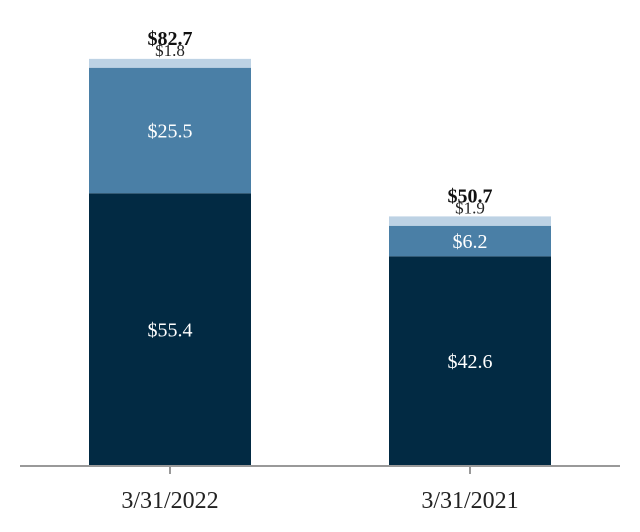 Image resolution: width=640 pixels, height=532 pixels. What do you see at coordinates (469, 501) in the screenshot?
I see `x-tick-label-1: 3/31/2021` at bounding box center [469, 501].